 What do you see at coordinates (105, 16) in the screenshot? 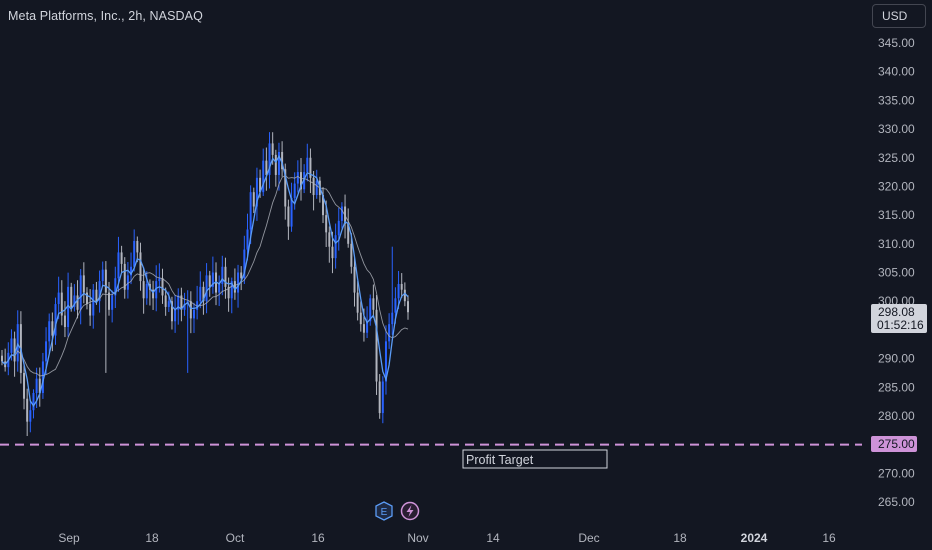
I see `symbol-title: Meta Platforms, Inc., 2h, NASDAQ` at bounding box center [105, 16].